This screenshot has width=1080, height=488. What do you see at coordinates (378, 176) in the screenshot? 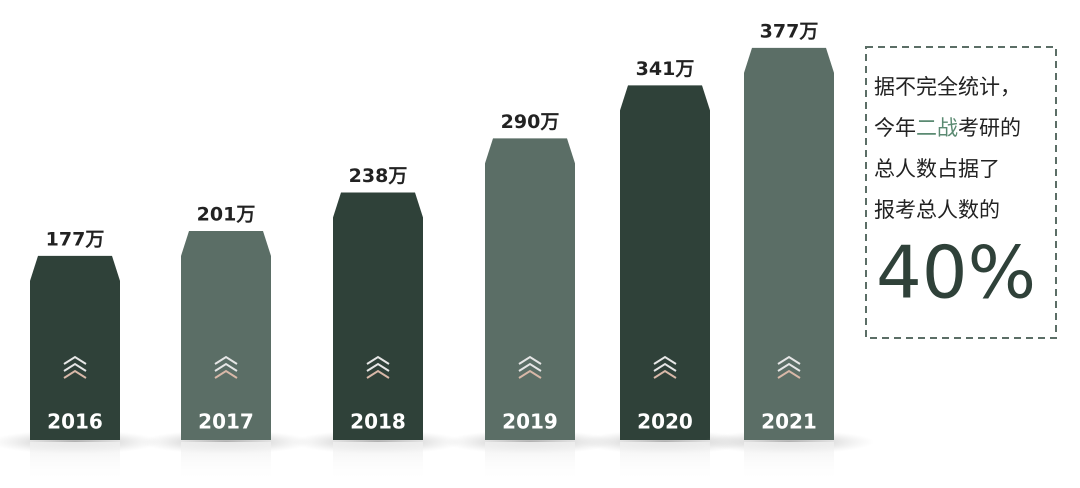
I see `value-label: 238万` at bounding box center [378, 176].